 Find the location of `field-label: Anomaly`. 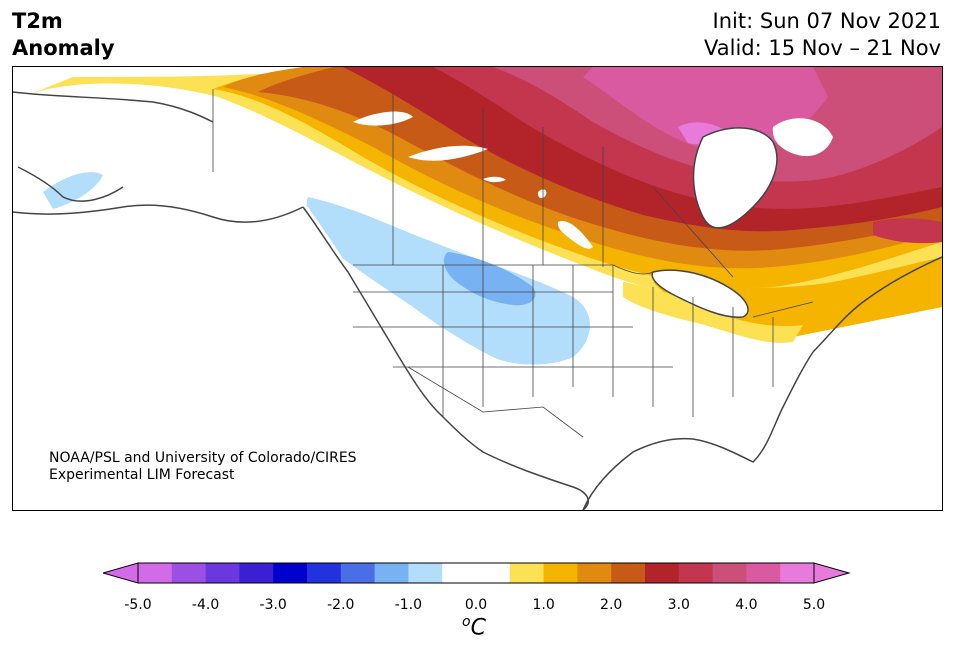

field-label: Anomaly is located at coordinates (63, 48).